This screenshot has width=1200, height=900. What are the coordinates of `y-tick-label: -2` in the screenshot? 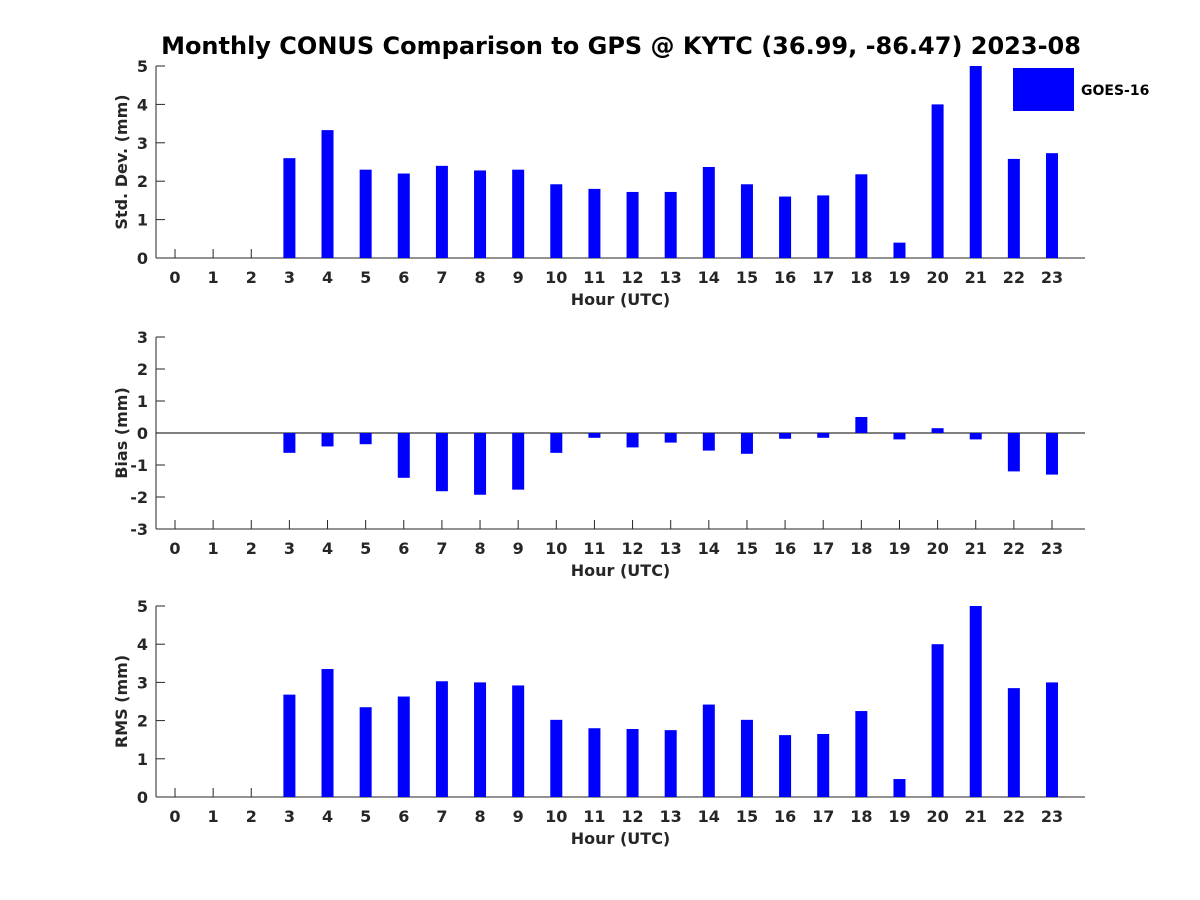 It's located at (139, 497).